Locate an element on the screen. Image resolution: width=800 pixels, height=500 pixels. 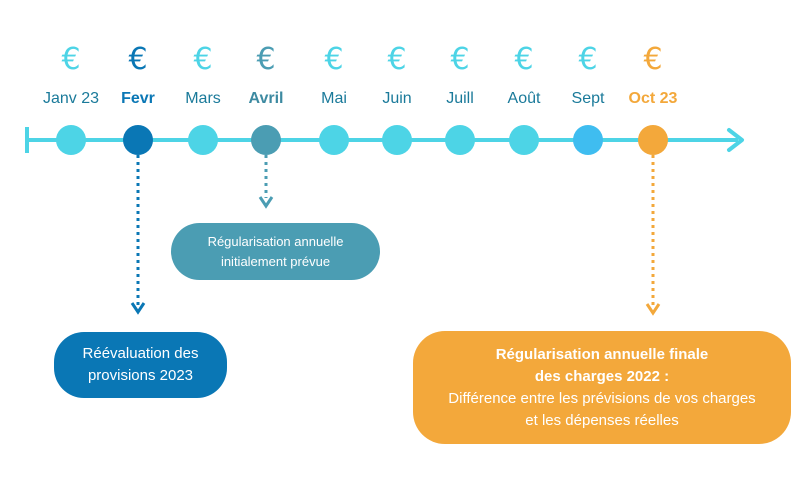
month-label-sept: Sept is located at coordinates (588, 98).